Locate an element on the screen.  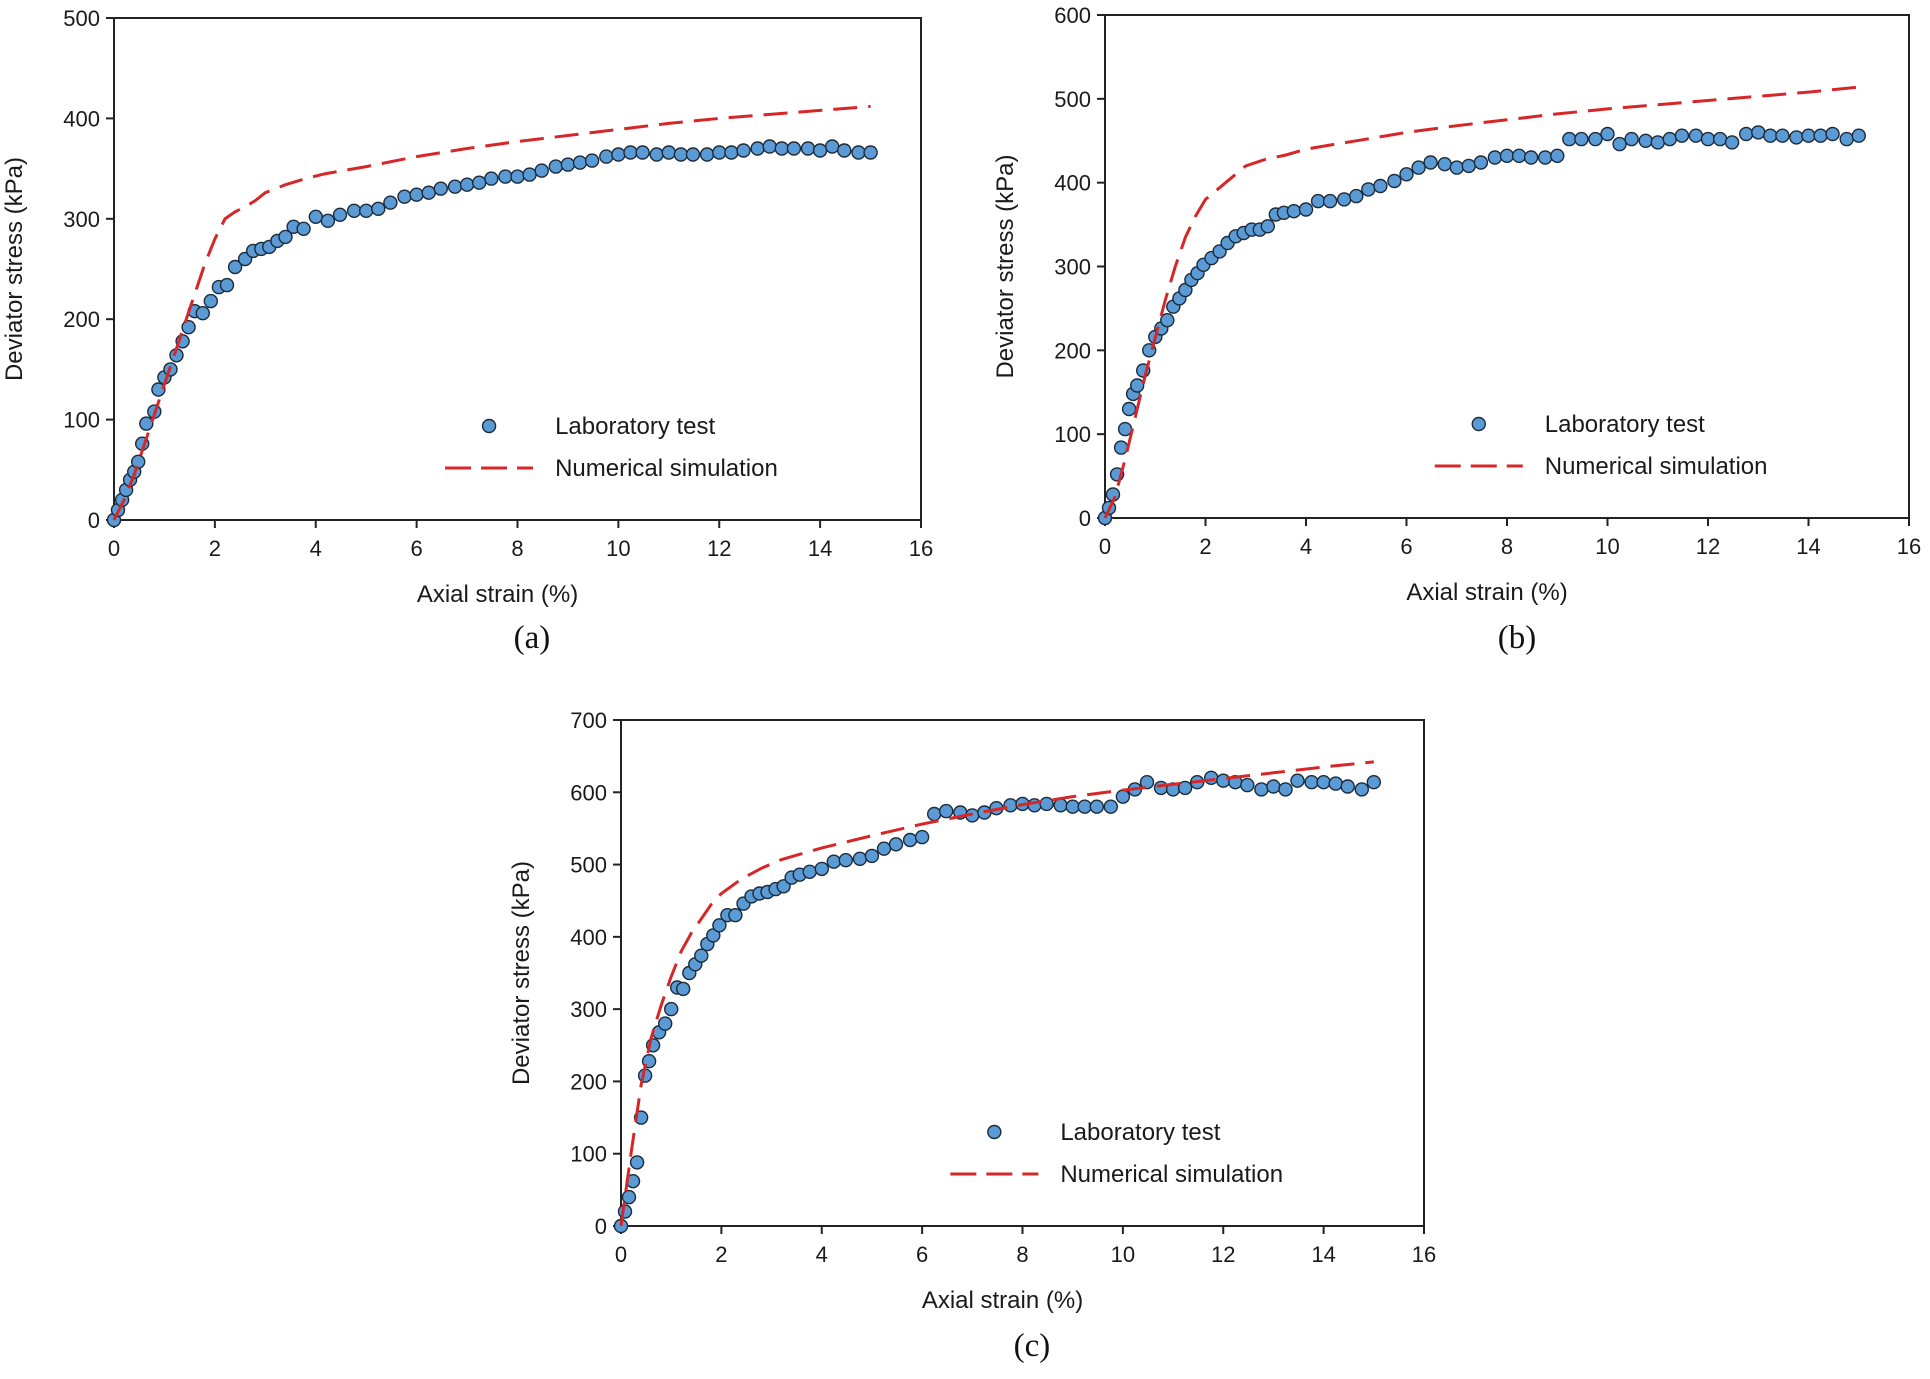
panel-caption: (a) is located at coordinates (532, 638).